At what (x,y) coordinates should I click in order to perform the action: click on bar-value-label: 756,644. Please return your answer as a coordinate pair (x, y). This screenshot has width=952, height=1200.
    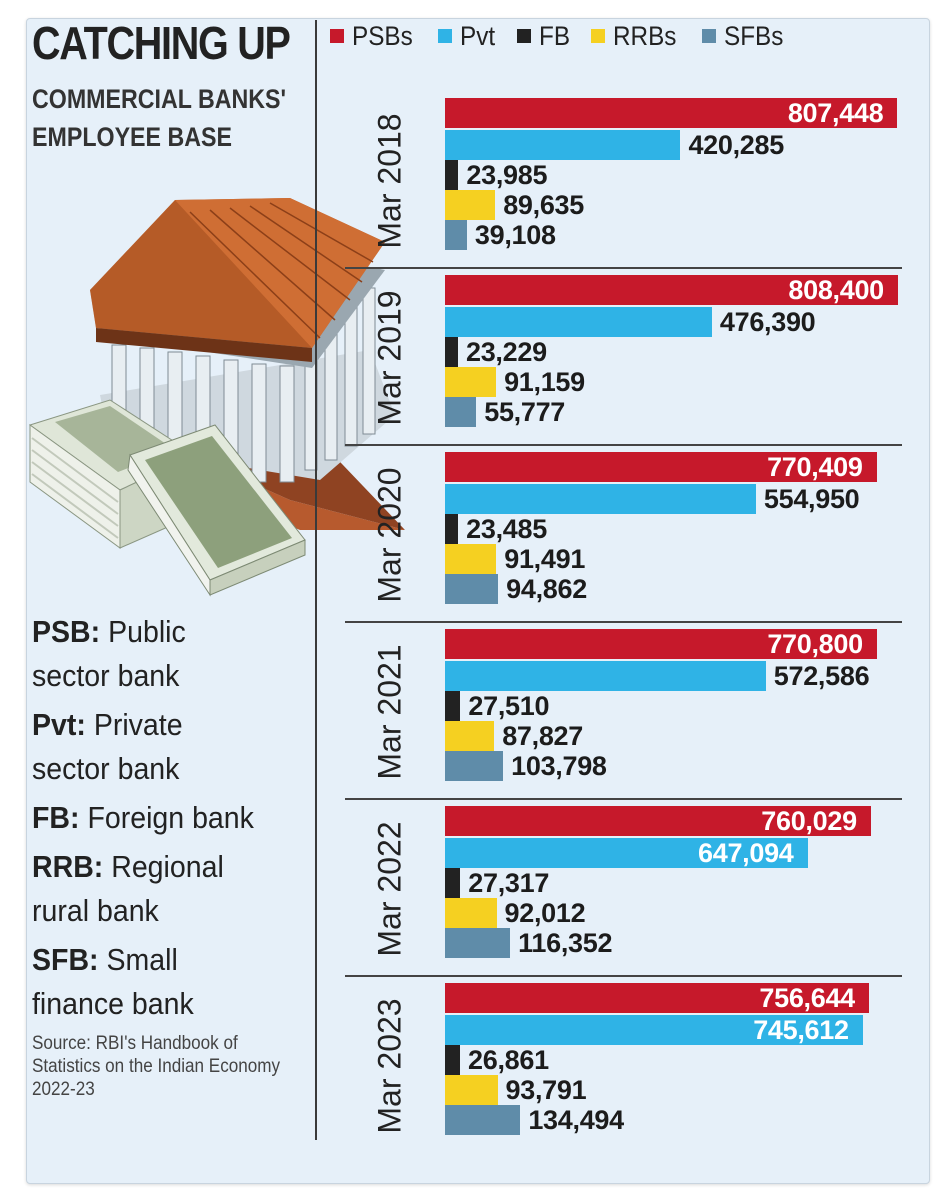
    Looking at the image, I should click on (807, 998).